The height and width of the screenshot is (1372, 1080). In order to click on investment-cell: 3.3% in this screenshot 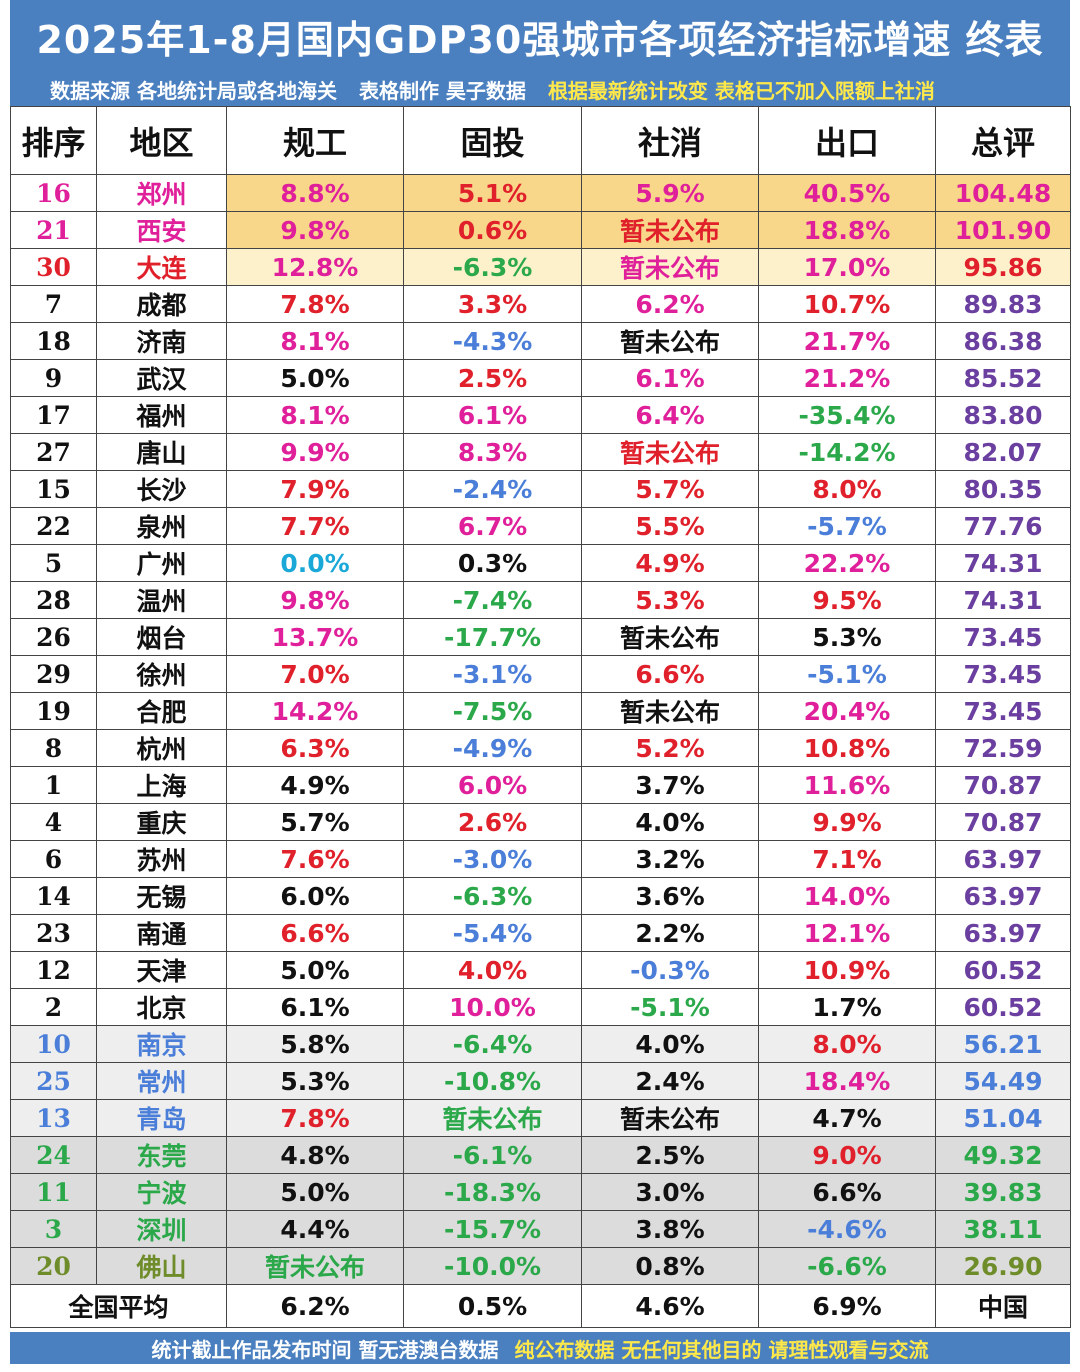, I will do `click(492, 304)`.